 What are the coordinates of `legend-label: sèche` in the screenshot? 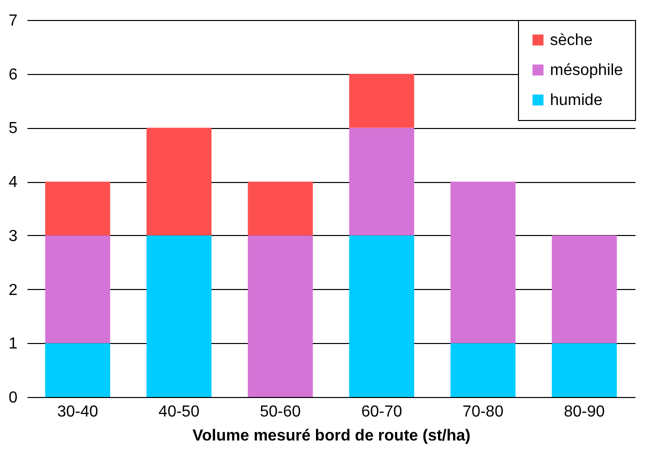 It's located at (571, 40).